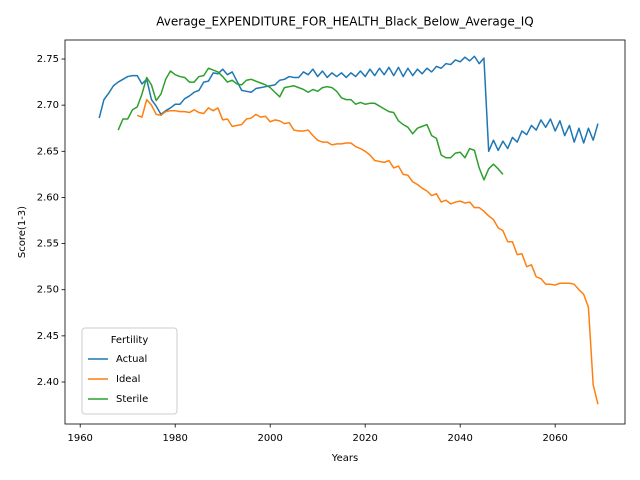 This screenshot has width=640, height=480. I want to click on legend-label: Sterile, so click(132, 399).